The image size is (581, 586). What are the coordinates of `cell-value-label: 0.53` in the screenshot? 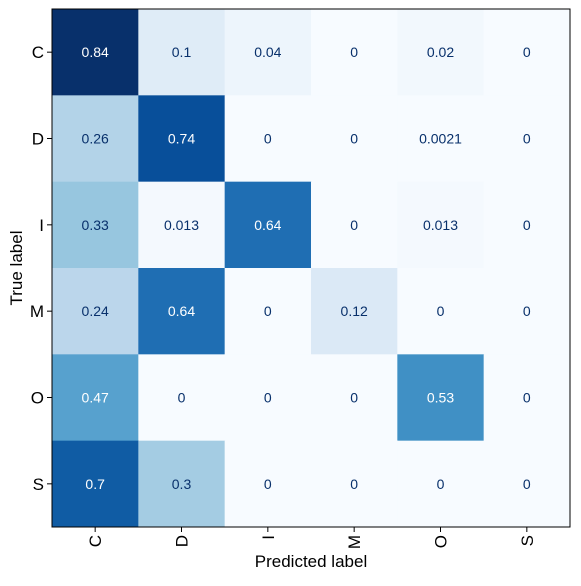 It's located at (440, 398).